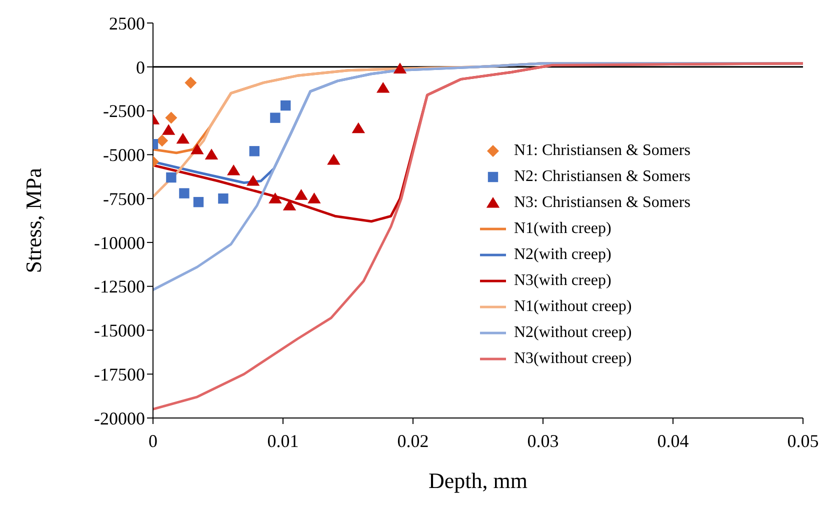 The width and height of the screenshot is (836, 516). I want to click on legend-label: N1(with creep), so click(563, 229).